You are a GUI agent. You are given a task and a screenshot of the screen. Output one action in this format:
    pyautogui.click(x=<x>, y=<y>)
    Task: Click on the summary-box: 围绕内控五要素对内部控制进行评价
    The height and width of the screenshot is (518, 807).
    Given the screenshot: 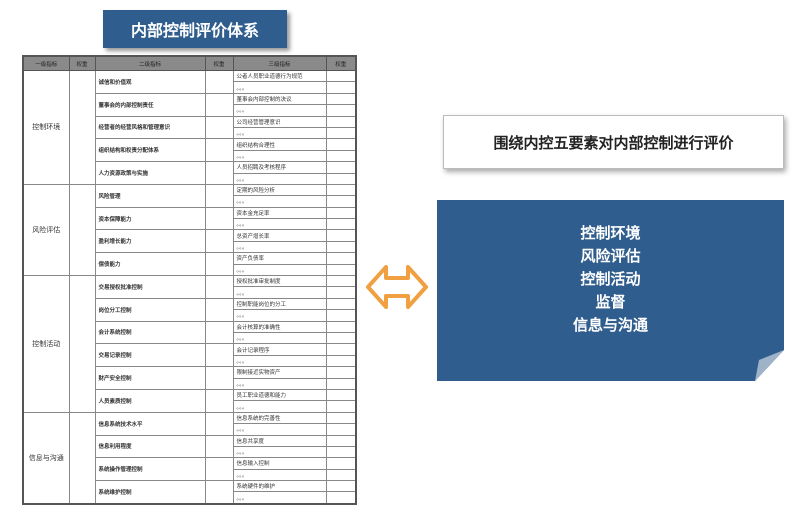 What is the action you would take?
    pyautogui.click(x=613, y=142)
    